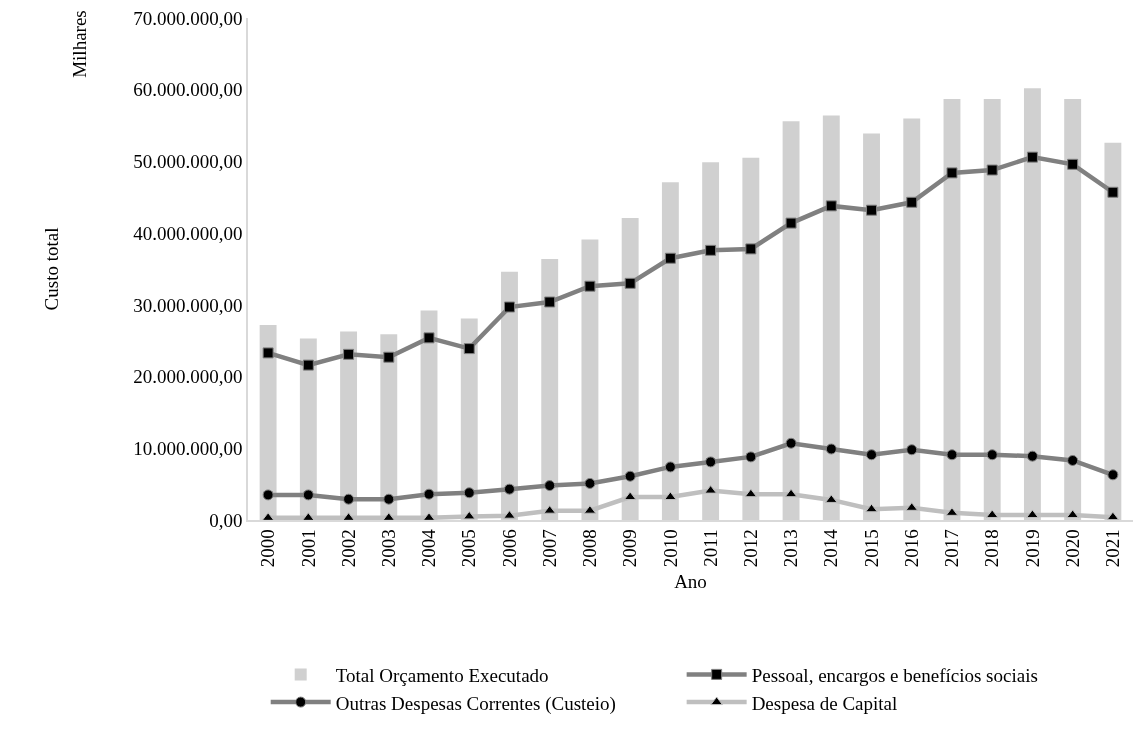 This screenshot has width=1143, height=731. Describe the element at coordinates (268, 548) in the screenshot. I see `x-tick-label: 2000` at that location.